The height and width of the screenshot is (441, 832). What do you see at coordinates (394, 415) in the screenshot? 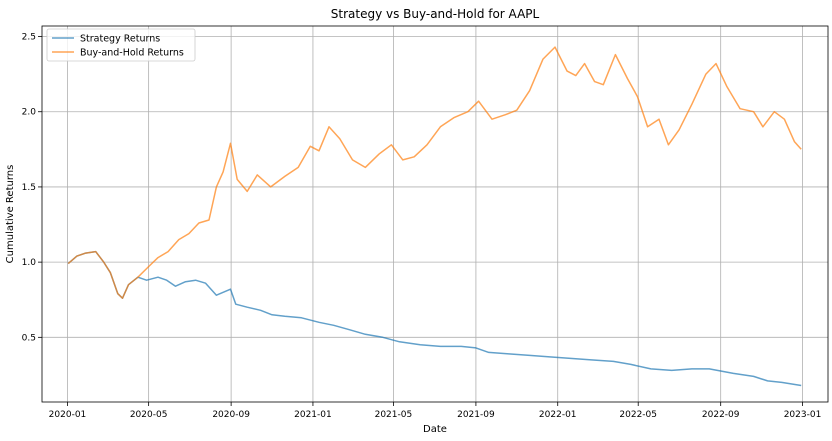
I see `x-tick-label: 2021-05` at bounding box center [394, 415].